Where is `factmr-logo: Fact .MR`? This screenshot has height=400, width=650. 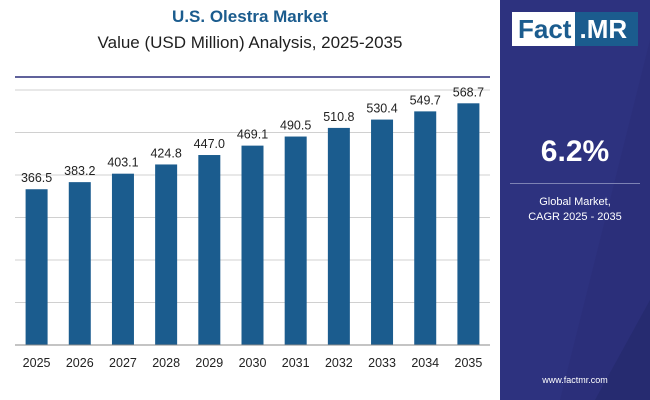 factmr-logo: Fact .MR is located at coordinates (575, 29).